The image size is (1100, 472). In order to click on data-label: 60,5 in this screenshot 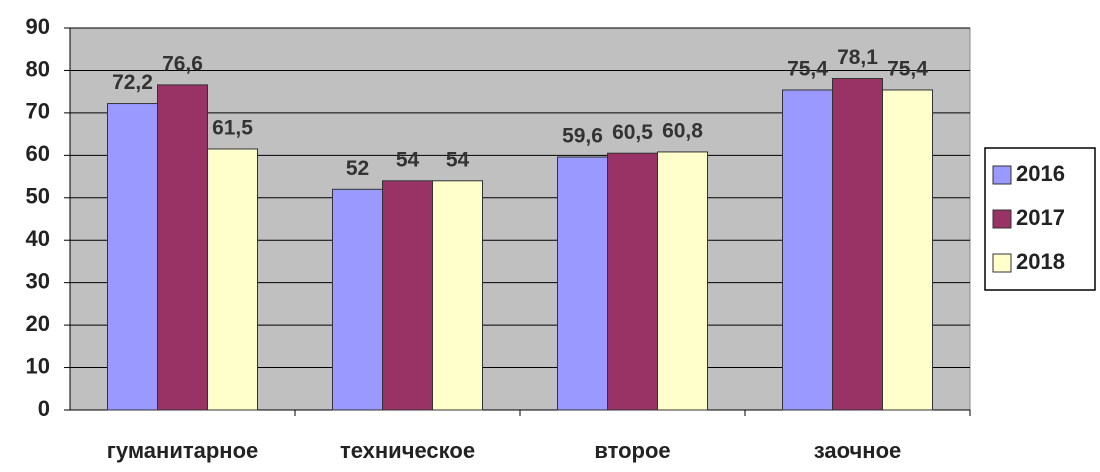, I will do `click(632, 132)`.